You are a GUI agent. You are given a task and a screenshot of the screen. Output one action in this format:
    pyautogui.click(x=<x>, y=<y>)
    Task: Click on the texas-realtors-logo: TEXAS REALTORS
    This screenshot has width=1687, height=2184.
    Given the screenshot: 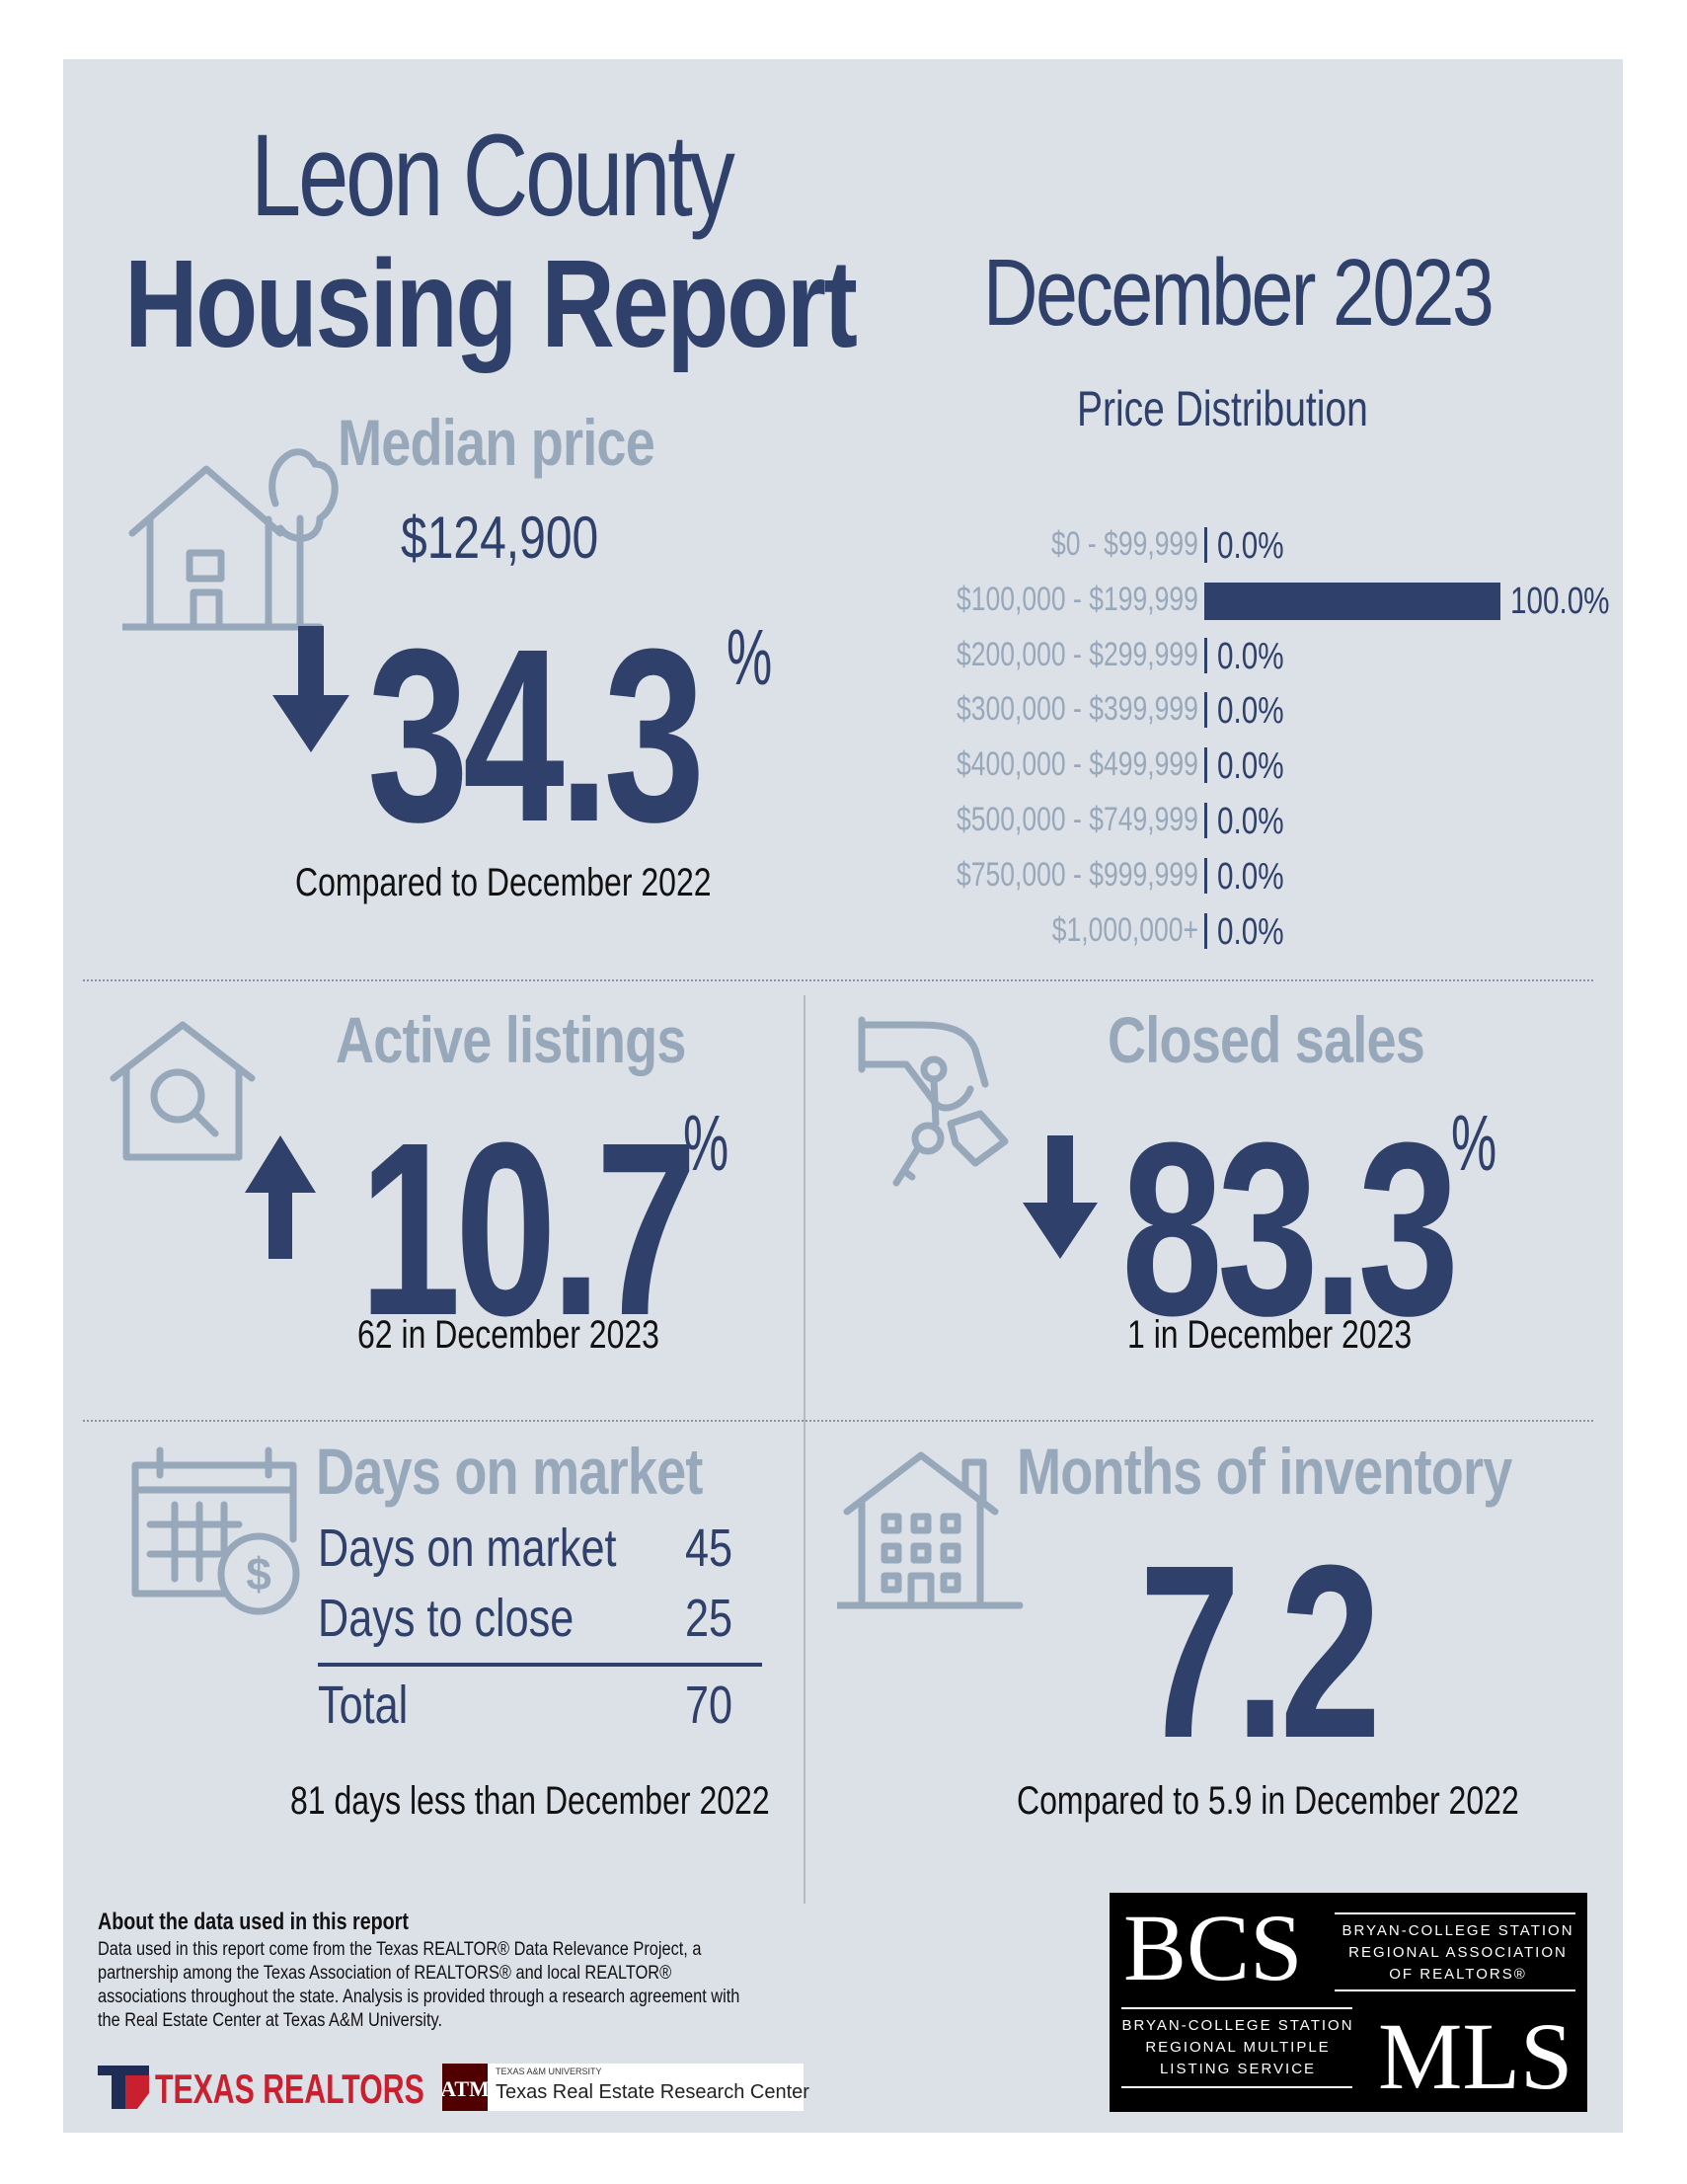 What is the action you would take?
    pyautogui.click(x=261, y=2088)
    